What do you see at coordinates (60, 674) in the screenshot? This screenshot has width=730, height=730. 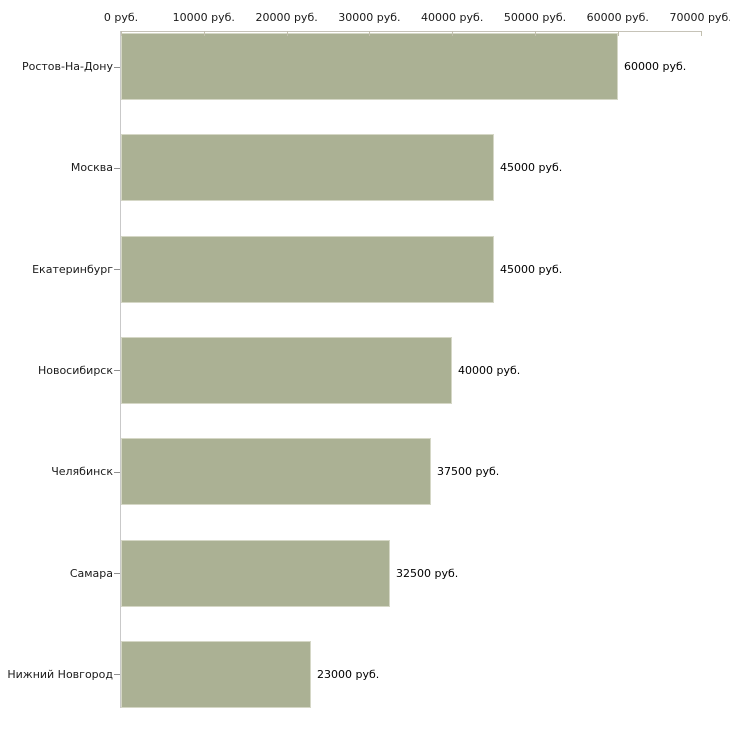 I see `category-label: Нижний Новгород` at bounding box center [60, 674].